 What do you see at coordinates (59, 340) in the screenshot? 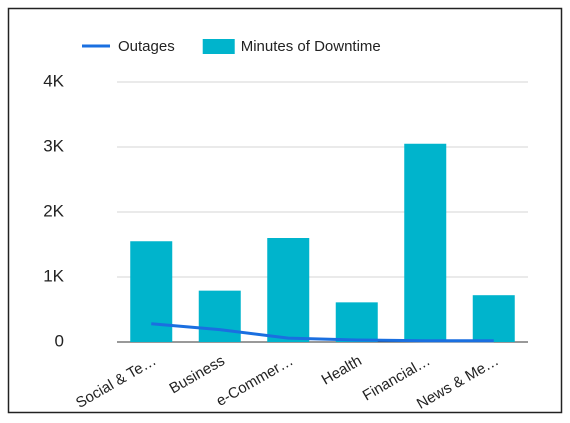
I see `y-tick-label: 0` at bounding box center [59, 340].